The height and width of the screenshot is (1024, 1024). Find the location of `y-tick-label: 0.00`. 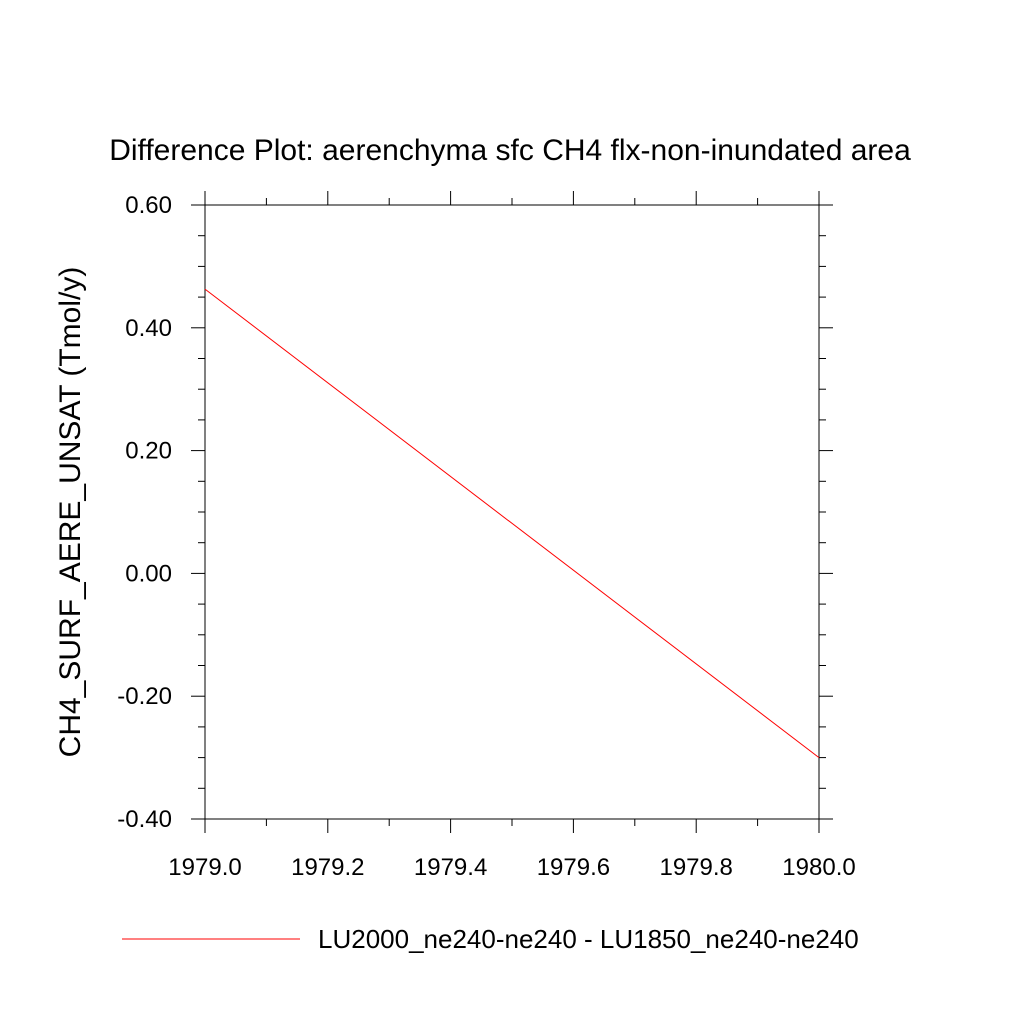

y-tick-label: 0.00 is located at coordinates (148, 573).